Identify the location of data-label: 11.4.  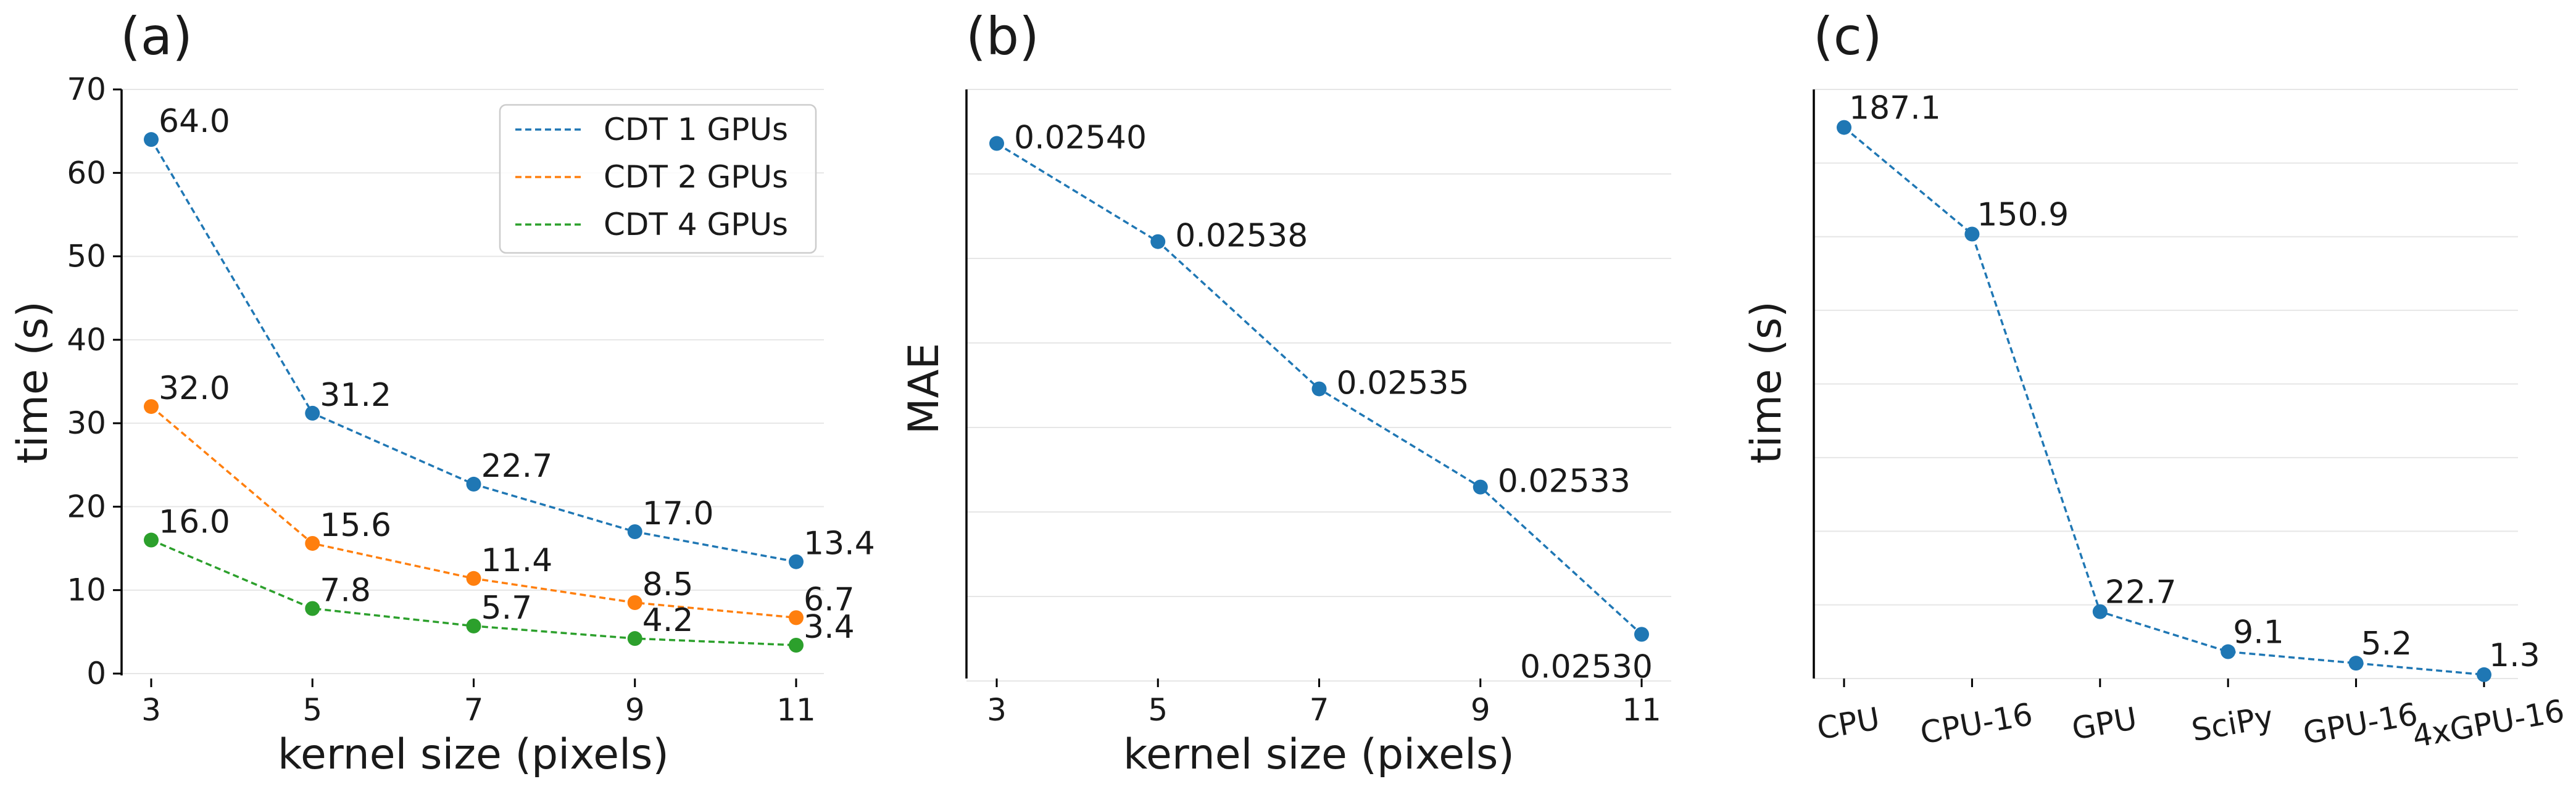
(517, 560).